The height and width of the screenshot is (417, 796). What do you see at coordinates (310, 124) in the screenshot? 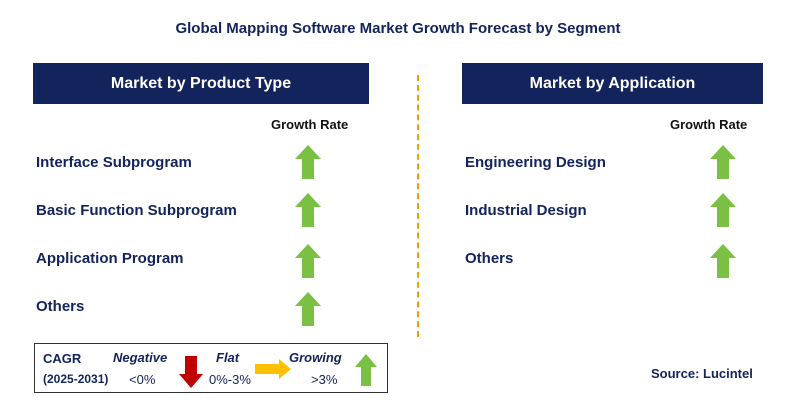
I see `product-type-growth-rate-header: Growth Rate` at bounding box center [310, 124].